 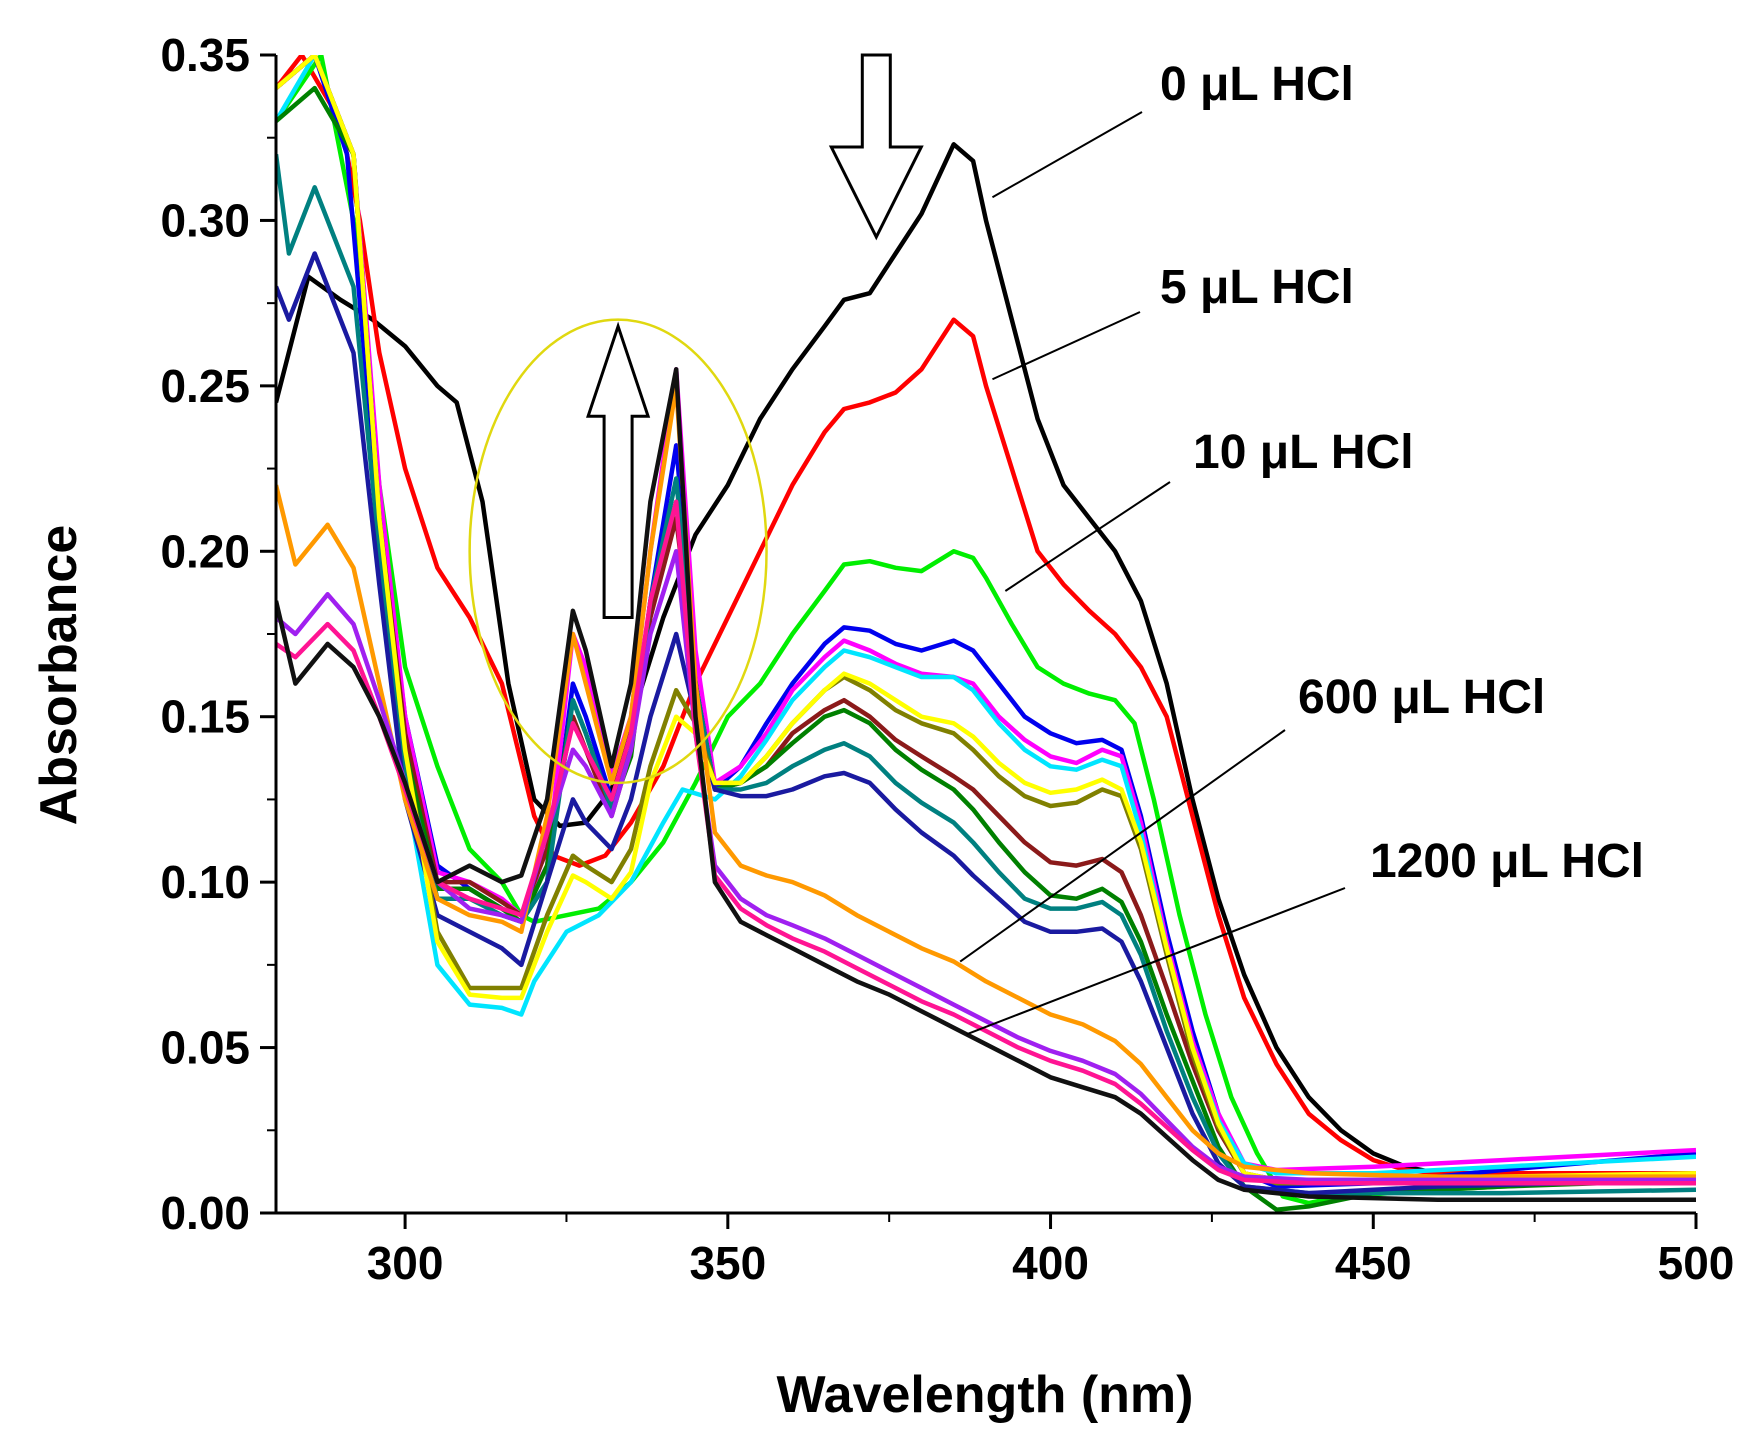 What do you see at coordinates (205, 55) in the screenshot?
I see `y-tick-label: 0.35` at bounding box center [205, 55].